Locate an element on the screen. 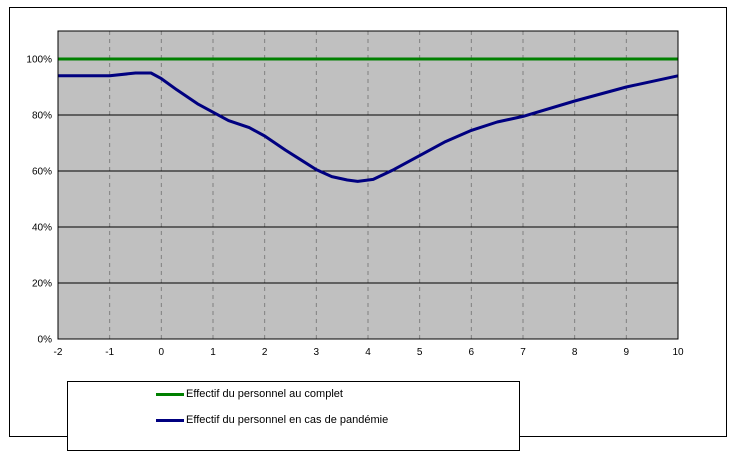 Image resolution: width=735 pixels, height=451 pixels. x-tick-label: 8 is located at coordinates (575, 352).